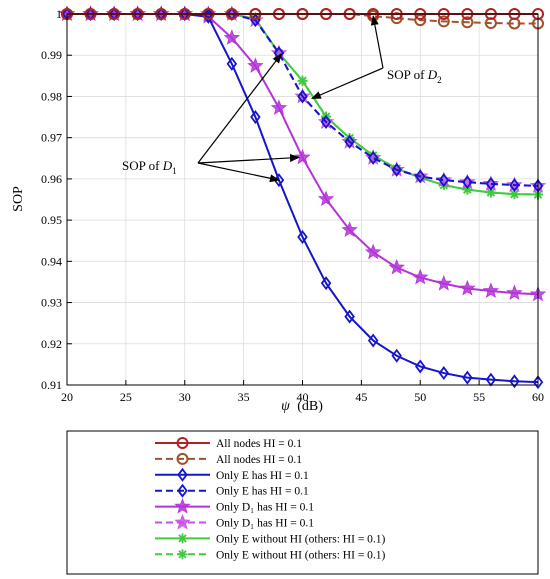 The height and width of the screenshot is (579, 550). What do you see at coordinates (59, 14) in the screenshot?
I see `y-tick-label: 1` at bounding box center [59, 14].